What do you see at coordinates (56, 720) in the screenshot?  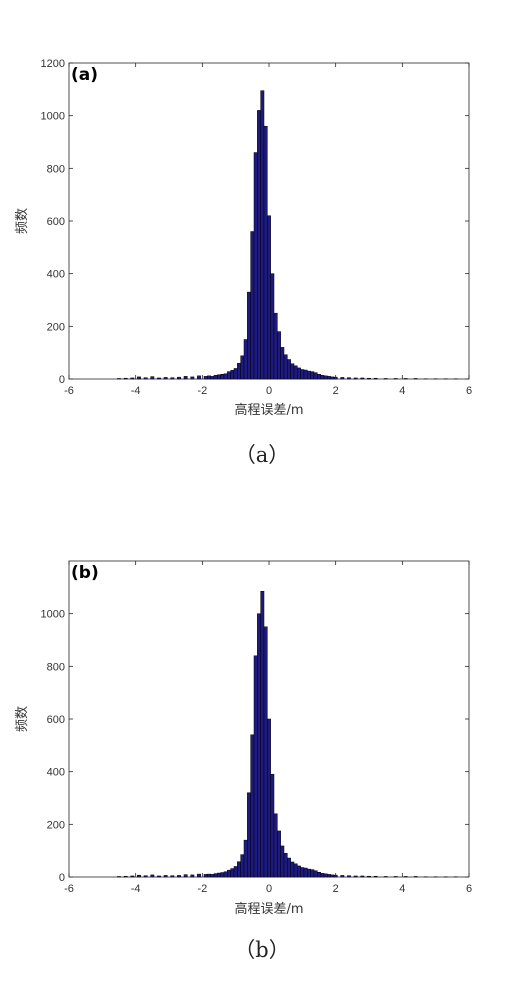 I see `y-tick-label: 600` at bounding box center [56, 720].